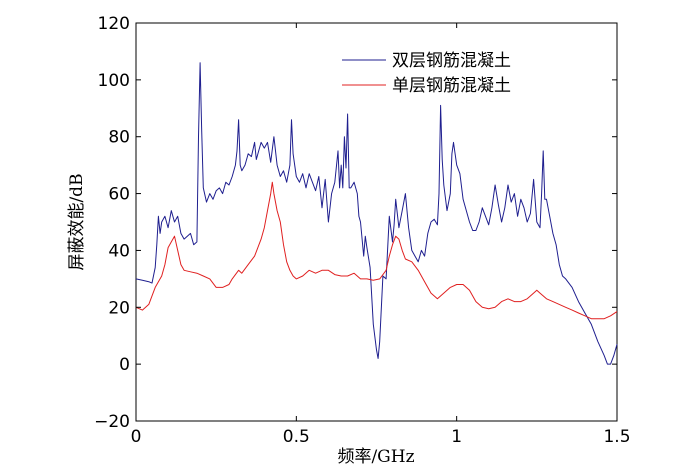 The width and height of the screenshot is (700, 474). Describe the element at coordinates (456, 437) in the screenshot. I see `x-tick-label: 1` at that location.